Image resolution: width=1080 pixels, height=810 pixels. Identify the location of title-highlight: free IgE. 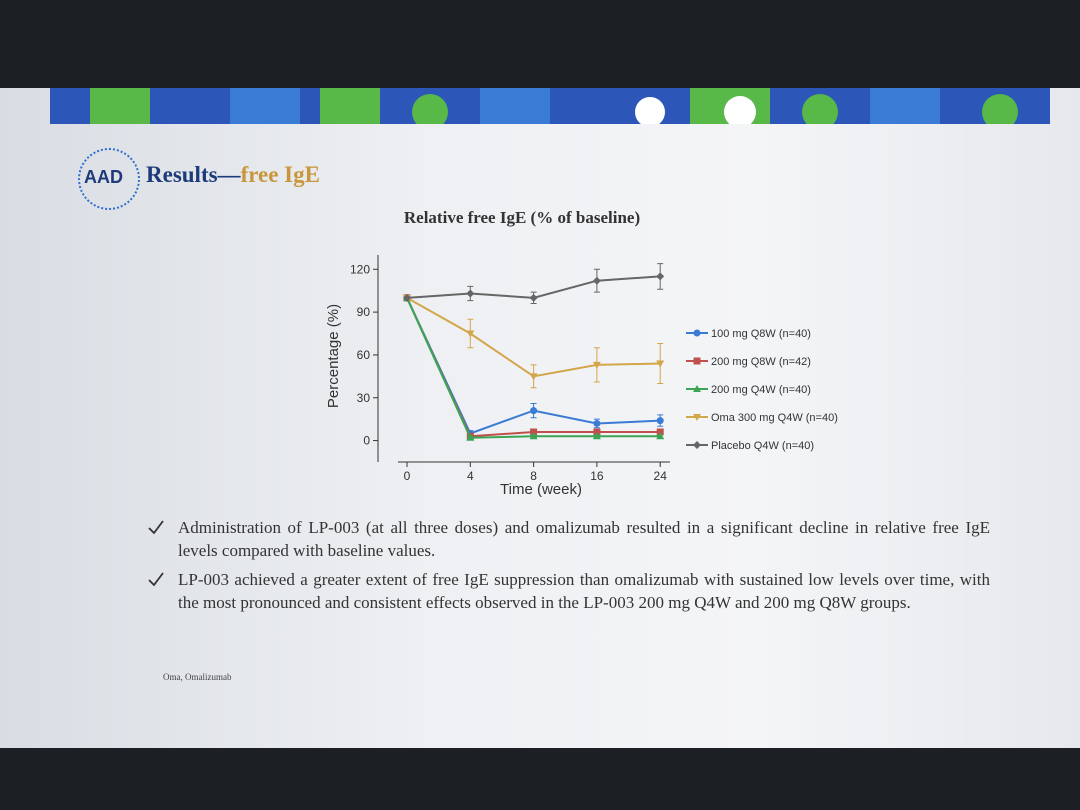
(280, 174).